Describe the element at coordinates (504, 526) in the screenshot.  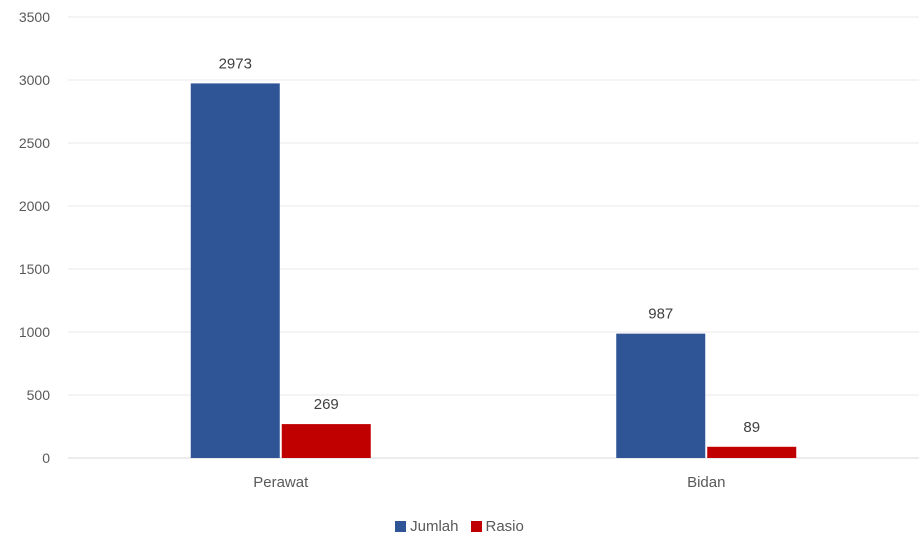
I see `legend-label-rasio: Rasio` at that location.